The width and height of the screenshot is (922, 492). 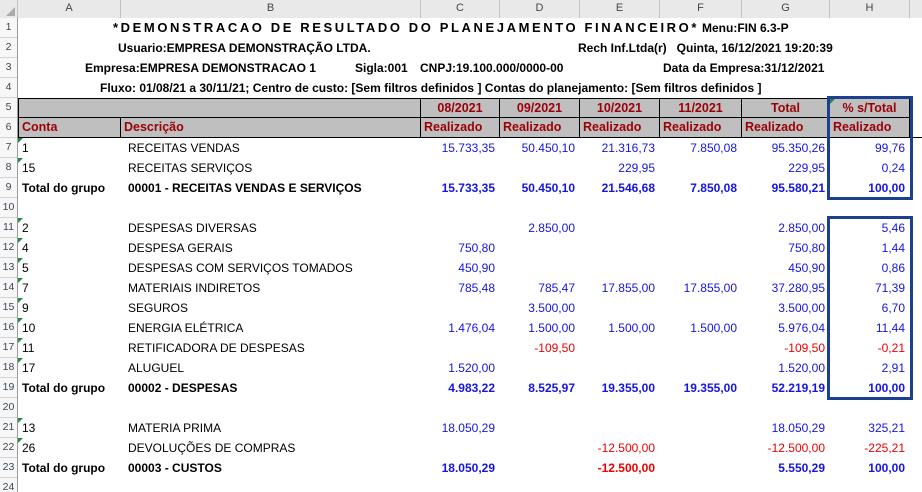 What do you see at coordinates (806, 168) in the screenshot?
I see `cell-value: 229,95` at bounding box center [806, 168].